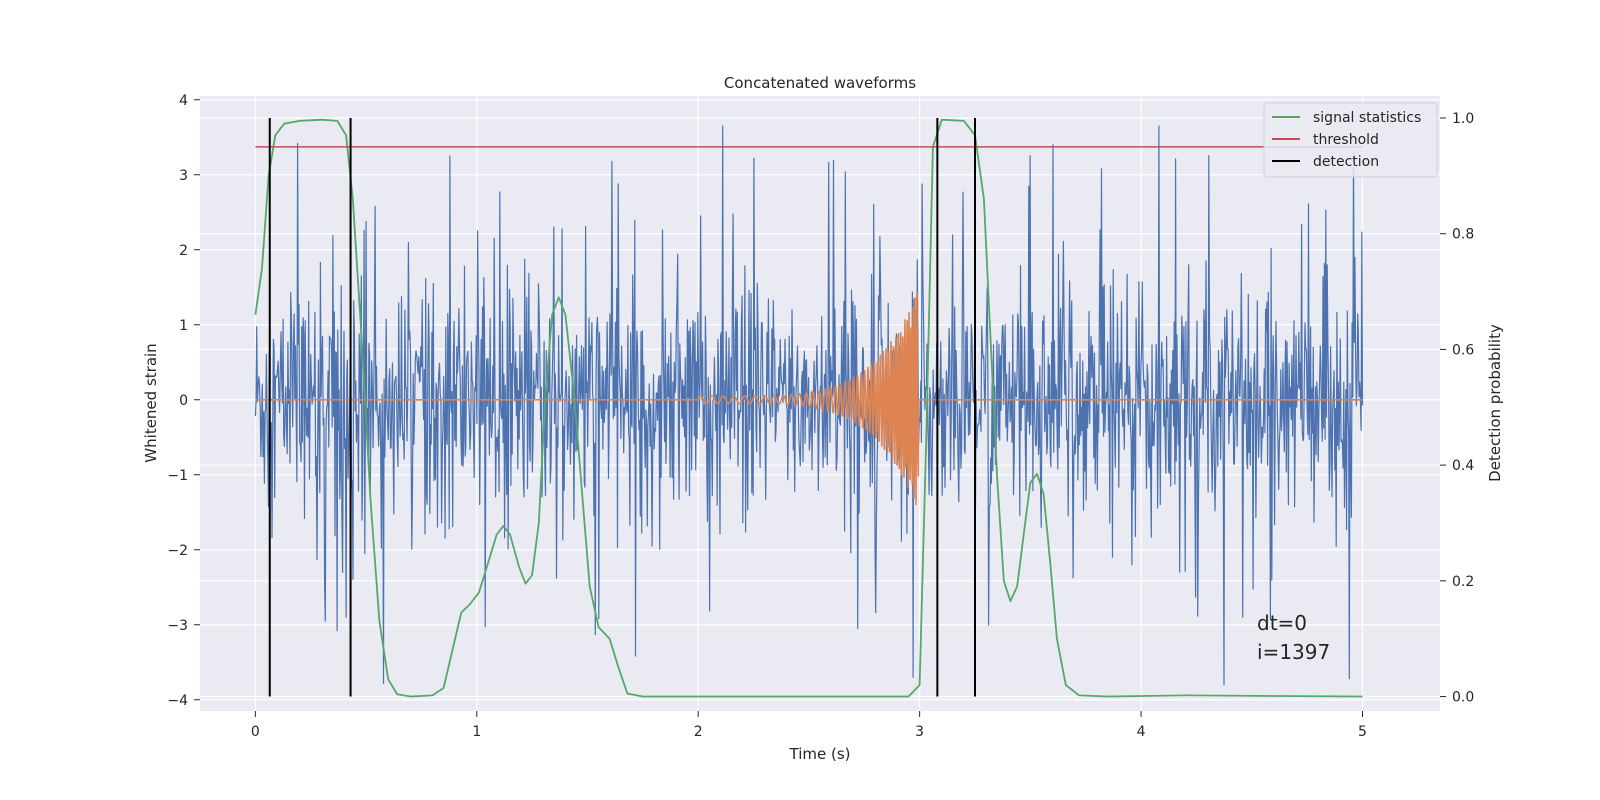 This screenshot has height=800, width=1600. I want to click on left-y-tick-label: 3, so click(183, 176).